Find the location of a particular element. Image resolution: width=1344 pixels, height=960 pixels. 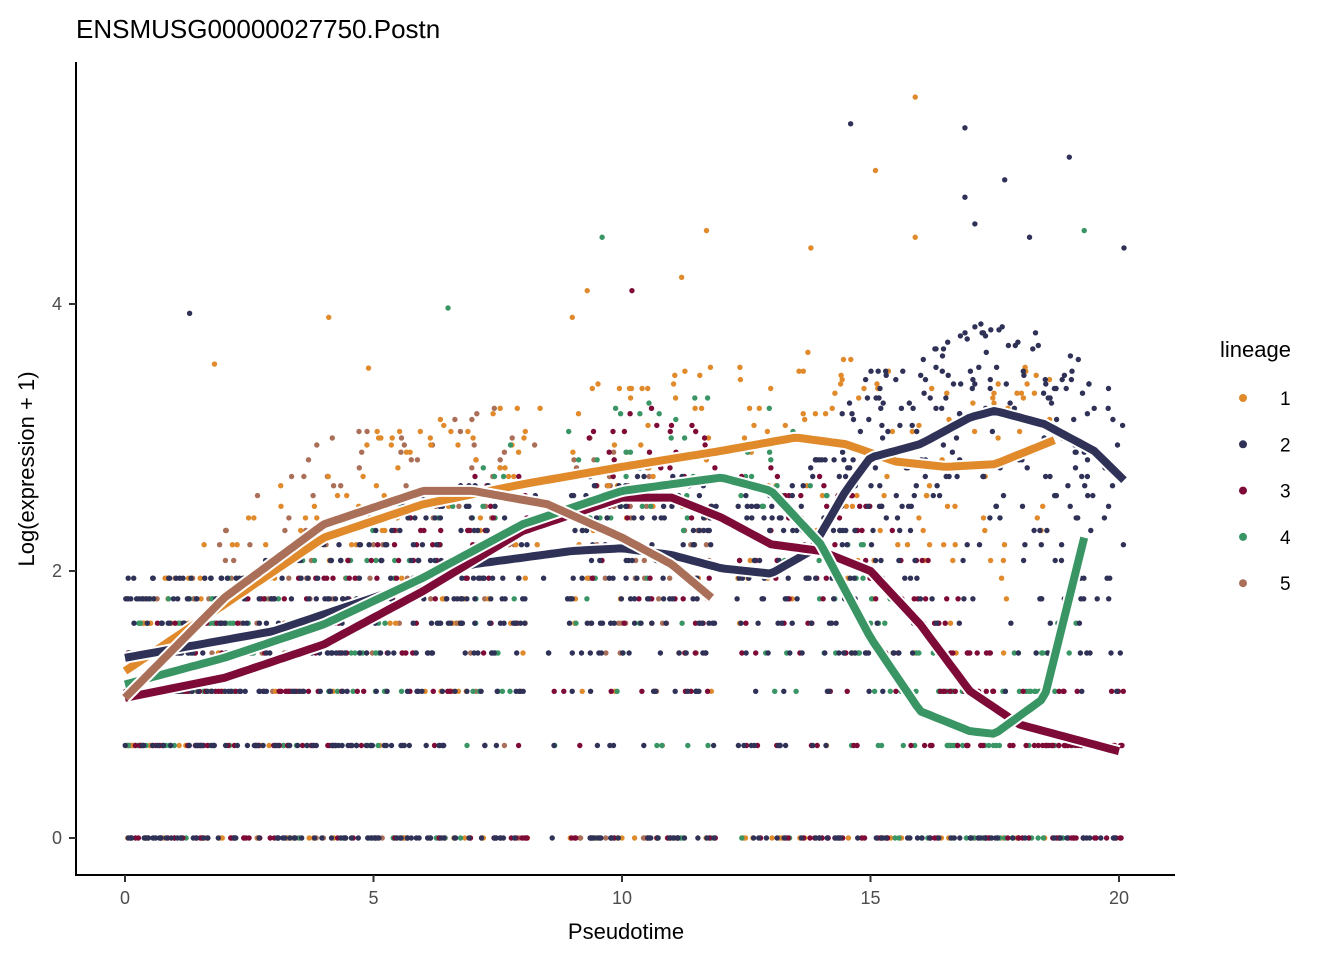

y-ticks: 0 2 4 is located at coordinates (64, 571).